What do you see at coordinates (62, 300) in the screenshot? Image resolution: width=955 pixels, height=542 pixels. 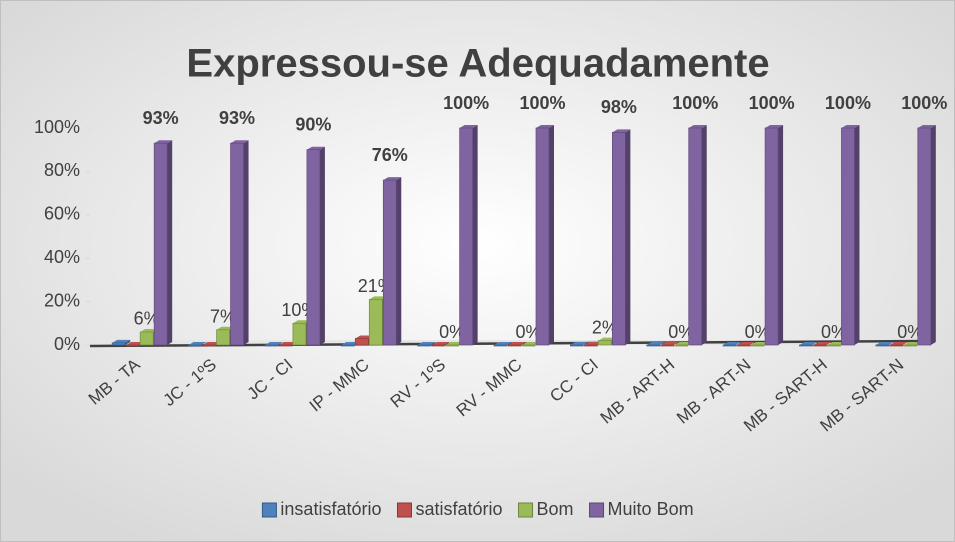 I see `y-tick-label: 20%` at bounding box center [62, 300].